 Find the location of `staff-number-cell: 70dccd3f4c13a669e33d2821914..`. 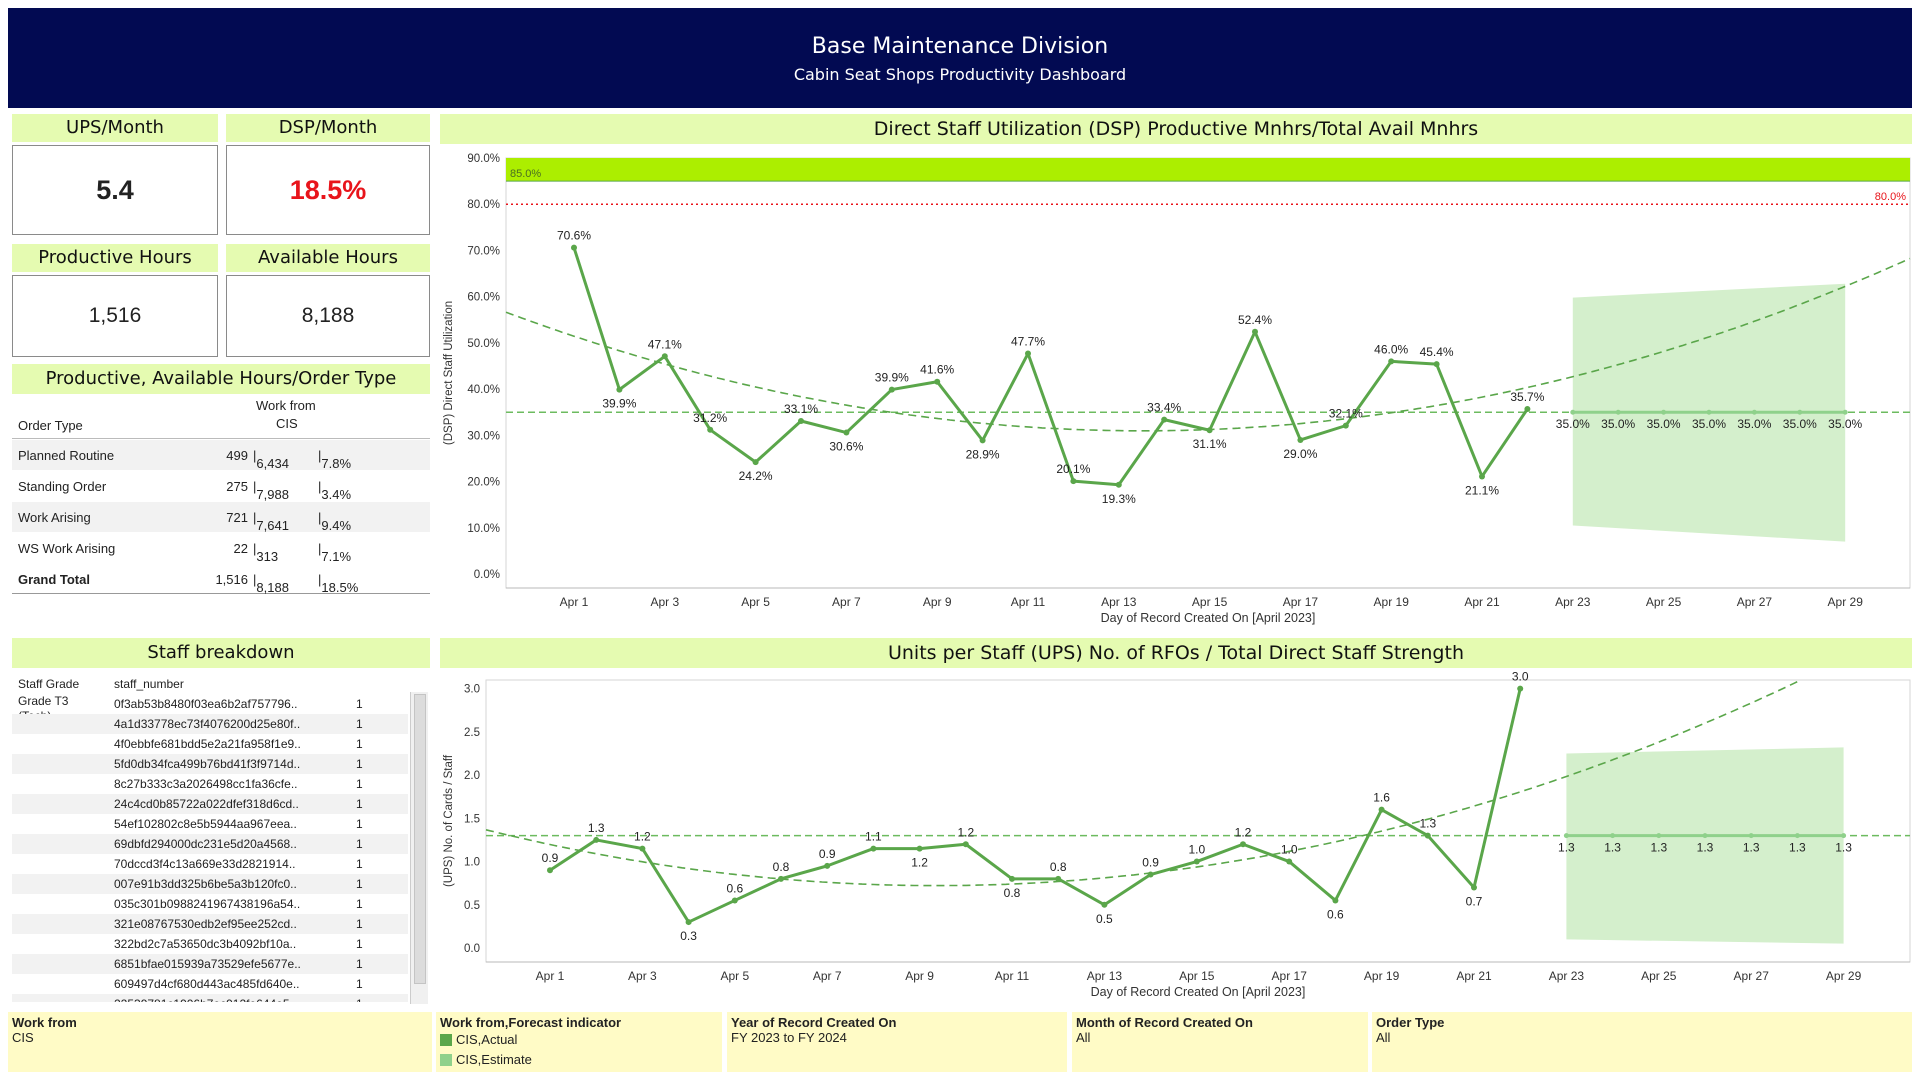

staff-number-cell: 70dccd3f4c13a669e33d2821914.. is located at coordinates (205, 864).